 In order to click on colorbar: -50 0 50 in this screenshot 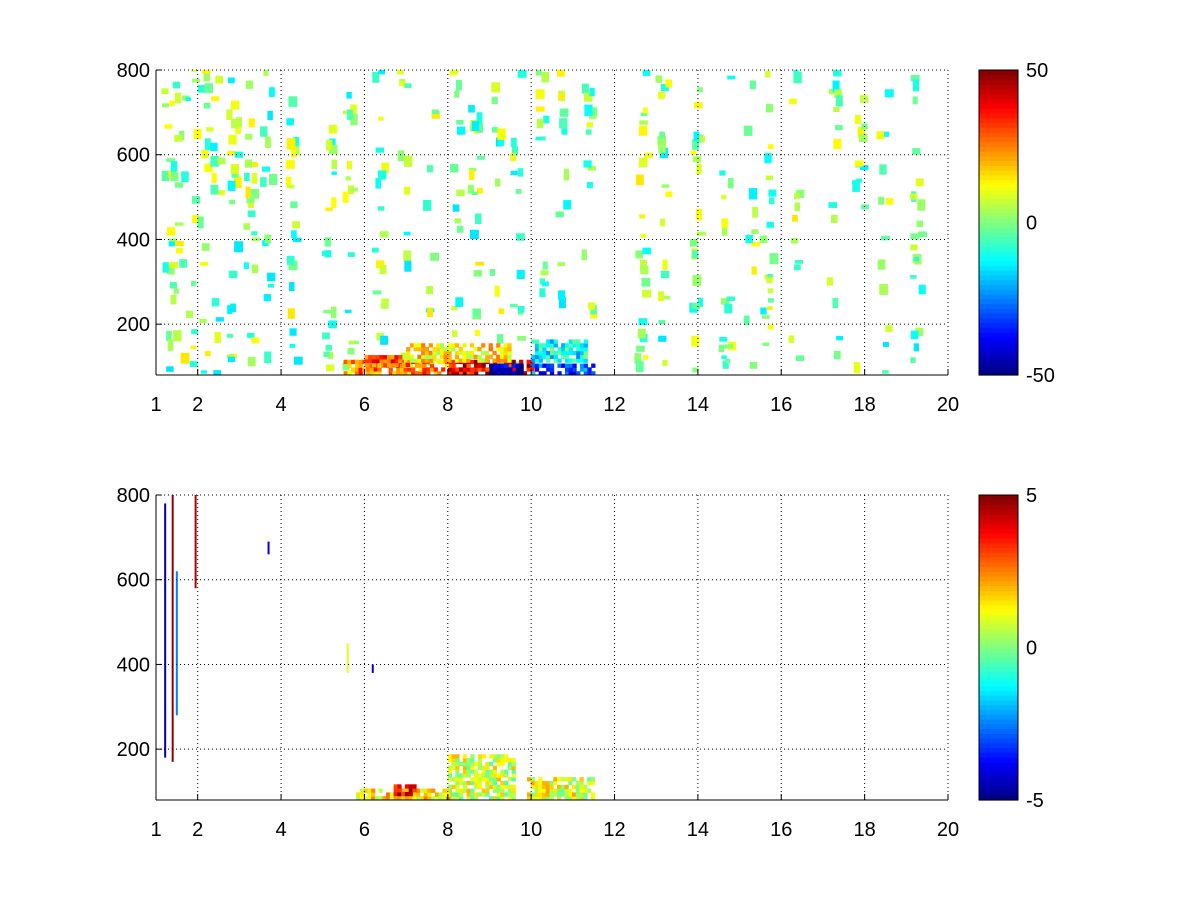, I will do `click(1016, 223)`.